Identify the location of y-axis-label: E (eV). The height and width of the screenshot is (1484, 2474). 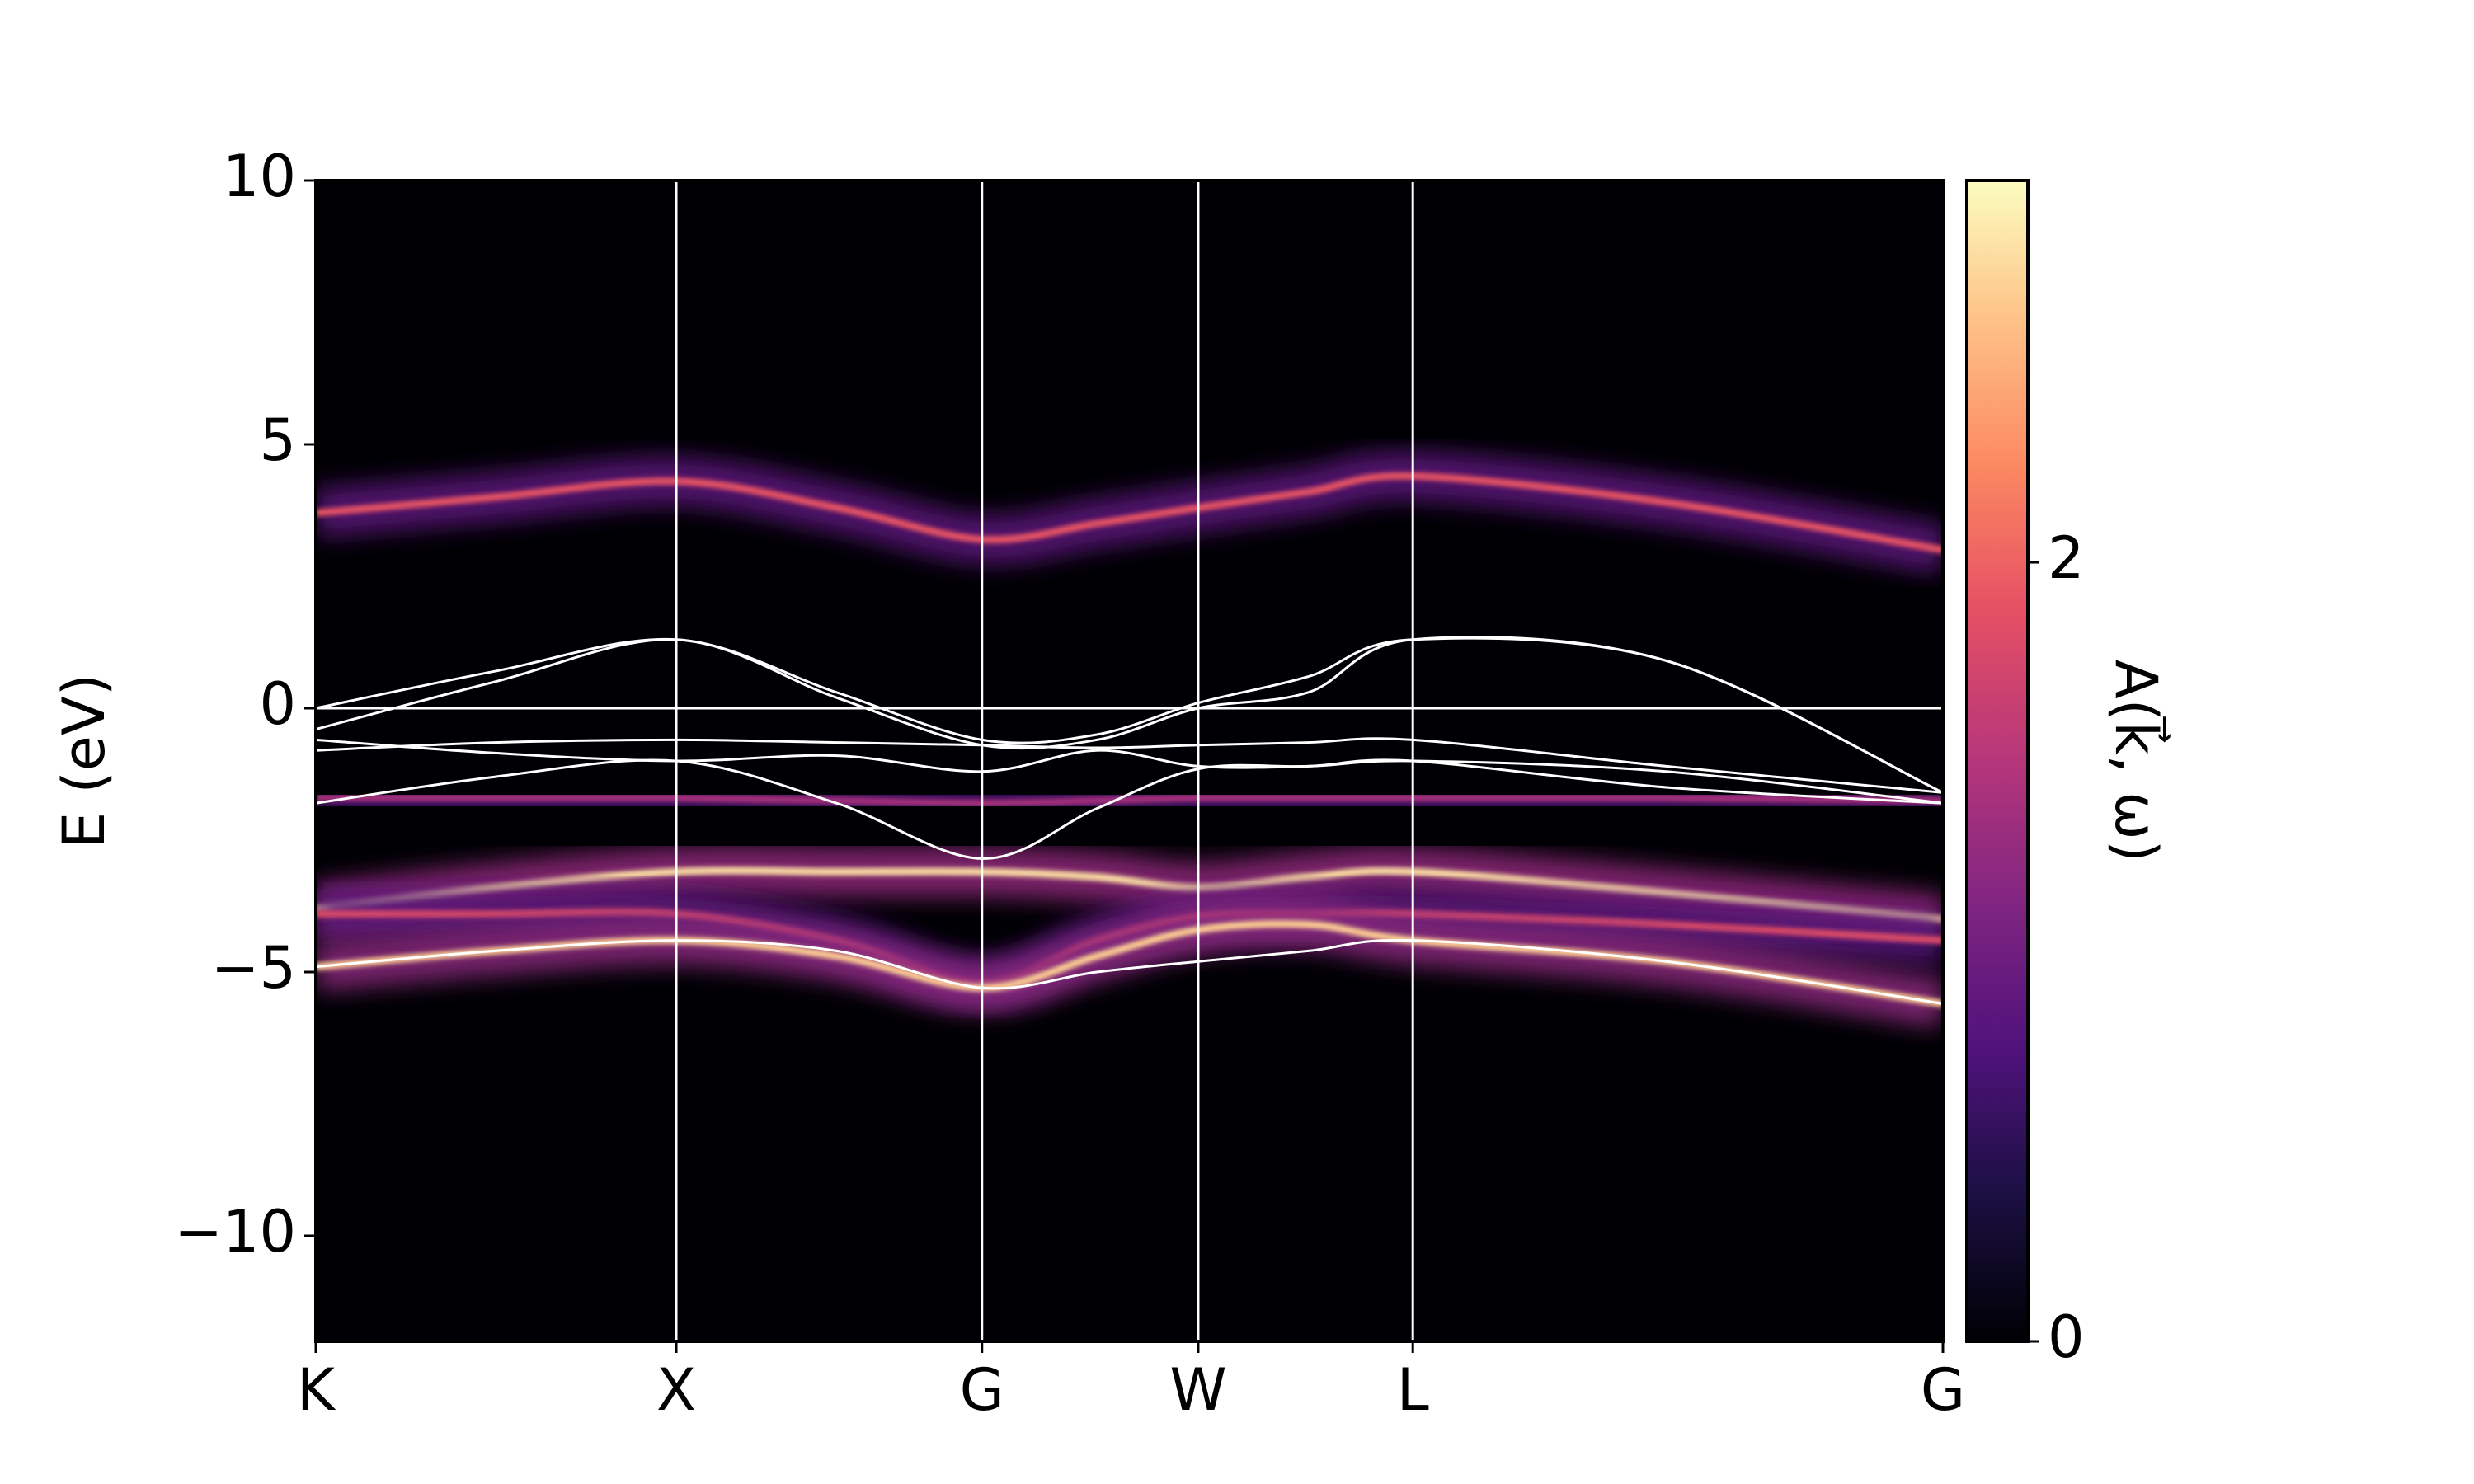
(84, 761).